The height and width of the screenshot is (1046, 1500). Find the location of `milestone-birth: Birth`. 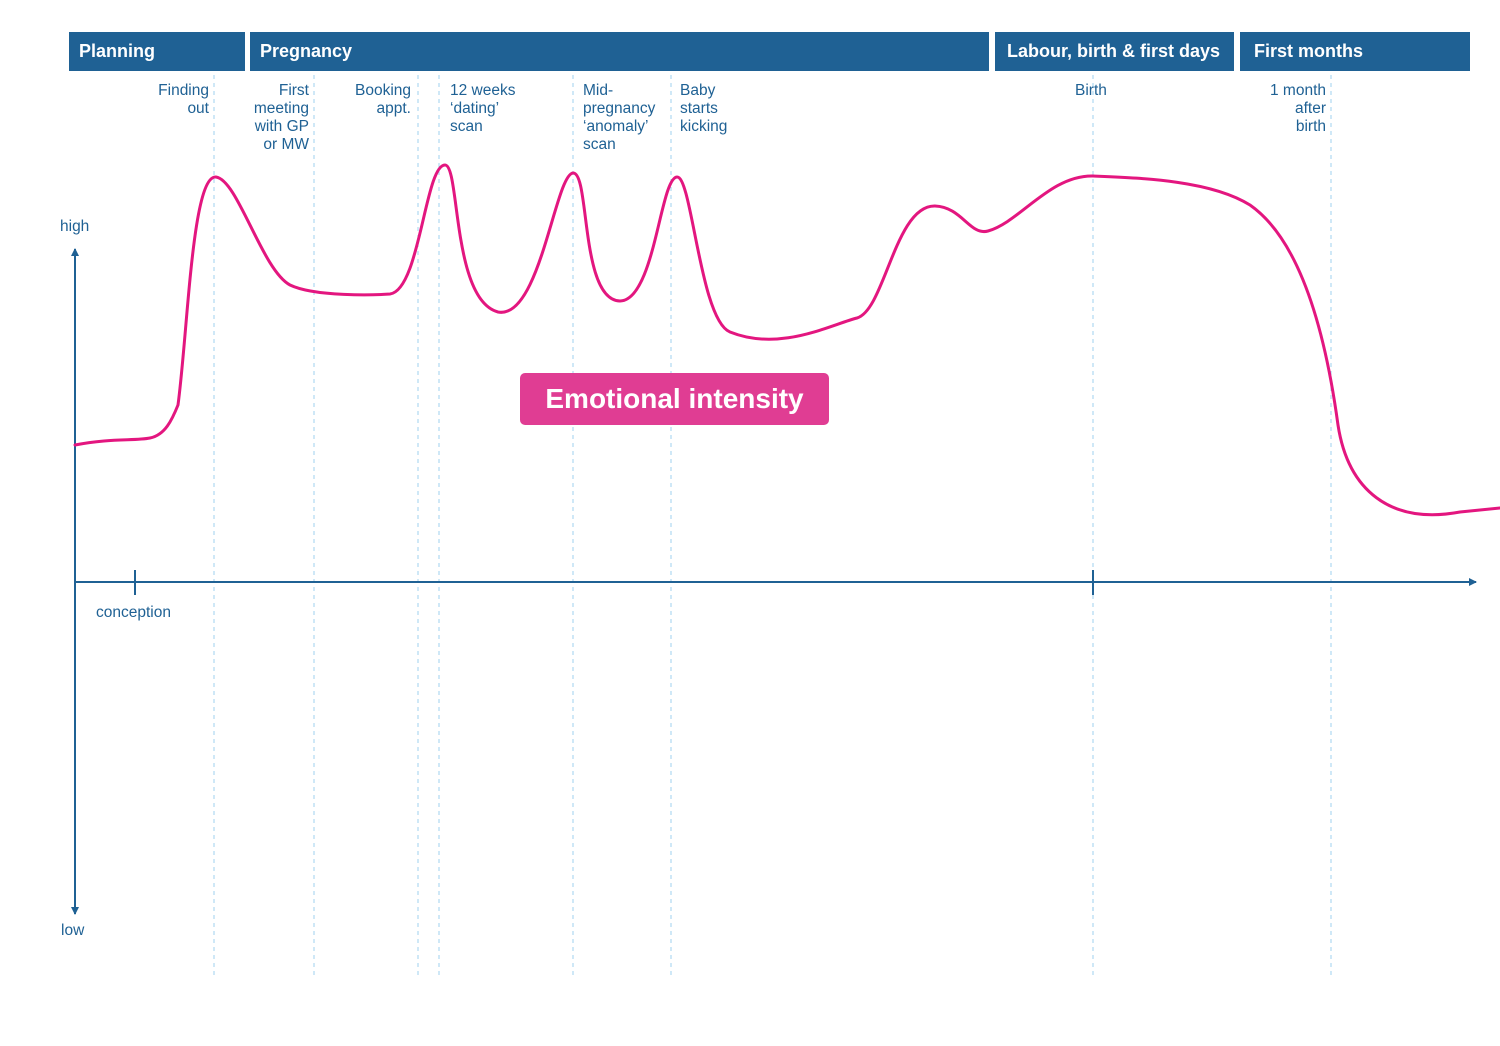

milestone-birth: Birth is located at coordinates (1091, 90).